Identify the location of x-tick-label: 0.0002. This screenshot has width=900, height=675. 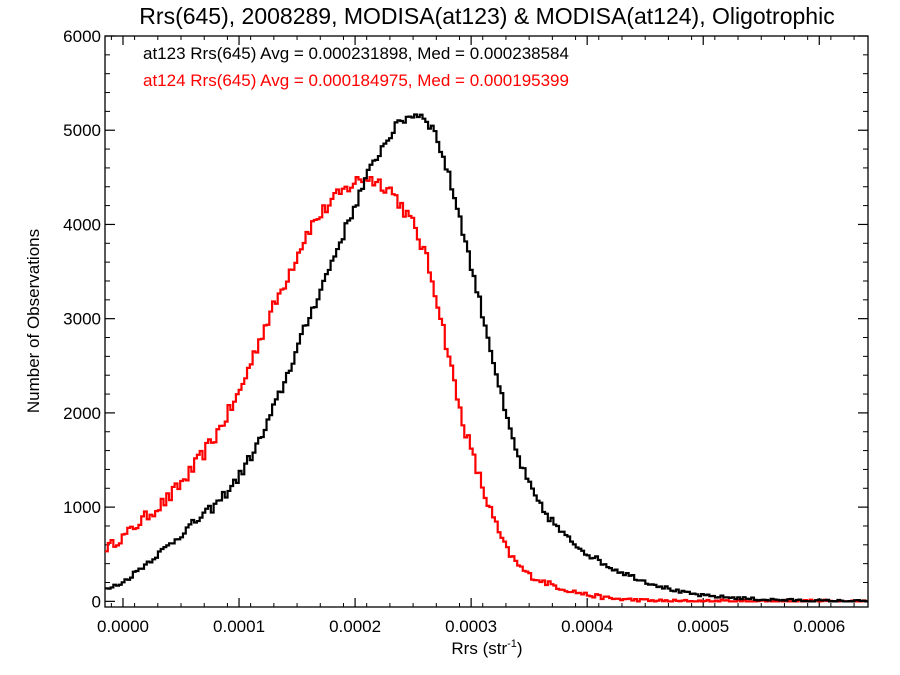
(355, 626).